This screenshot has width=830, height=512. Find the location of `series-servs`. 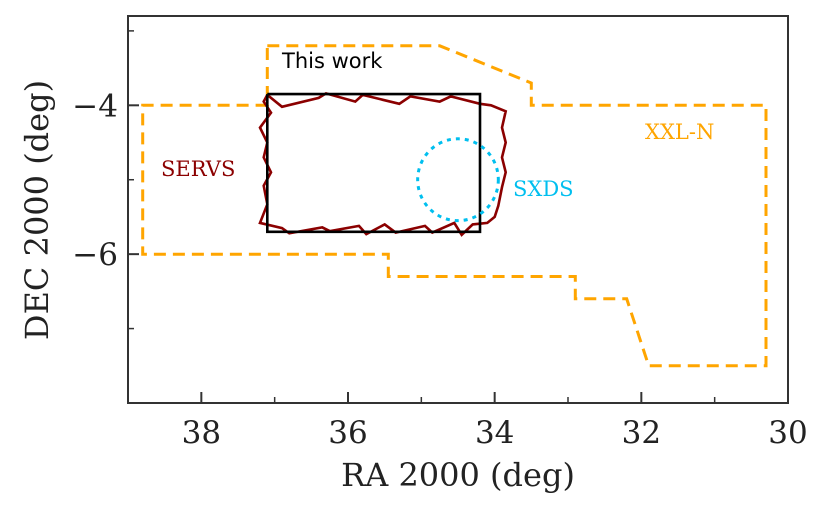

series-servs is located at coordinates (383, 164).